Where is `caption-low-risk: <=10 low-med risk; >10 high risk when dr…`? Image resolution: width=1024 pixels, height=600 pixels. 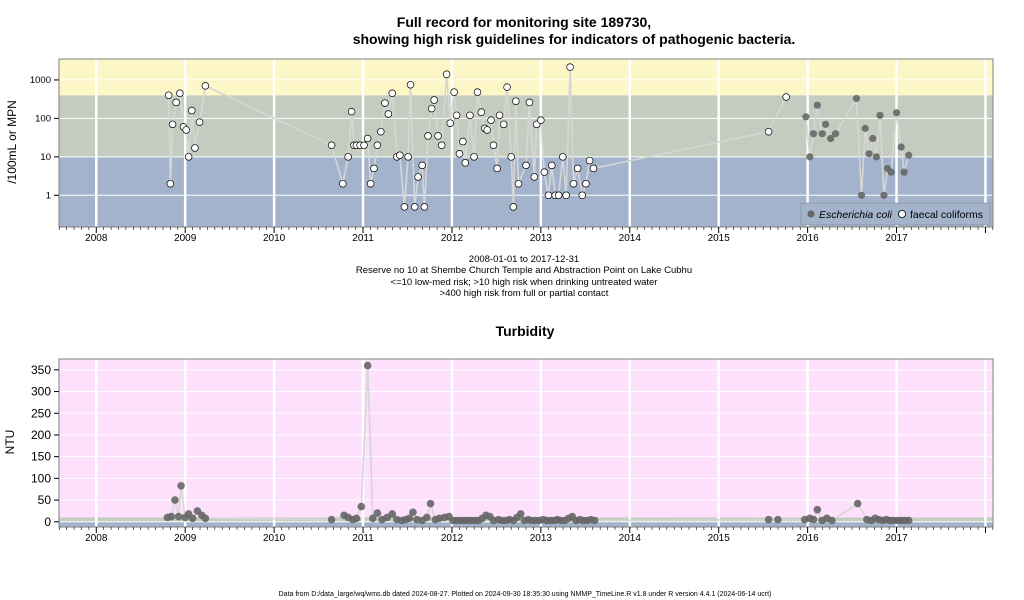 caption-low-risk: <=10 low-med risk; >10 high risk when dr… is located at coordinates (524, 282).